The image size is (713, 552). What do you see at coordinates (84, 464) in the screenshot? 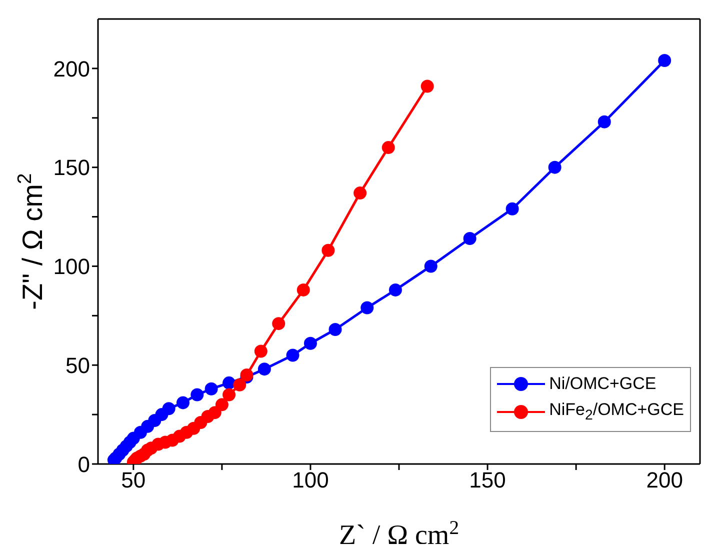
I see `y-tick-label: 0` at bounding box center [84, 464].